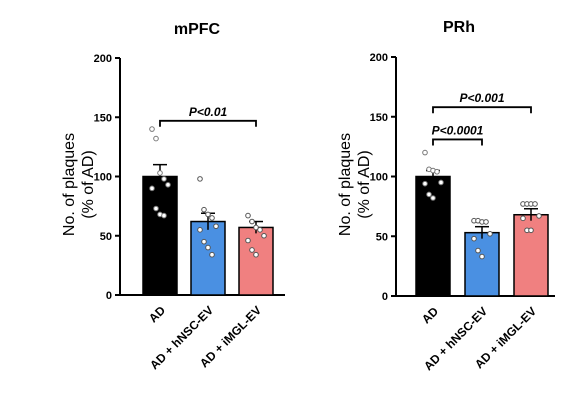 The width and height of the screenshot is (588, 409). I want to click on significance-label: P<0.01, so click(208, 112).